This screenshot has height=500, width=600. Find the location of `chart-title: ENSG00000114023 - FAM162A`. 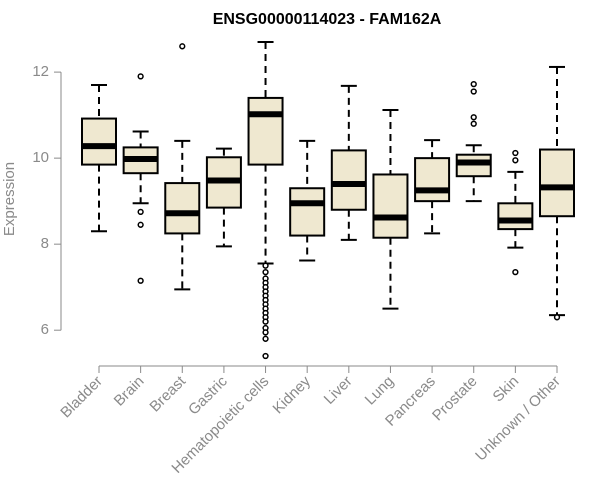

chart-title: ENSG00000114023 - FAM162A is located at coordinates (327, 19).